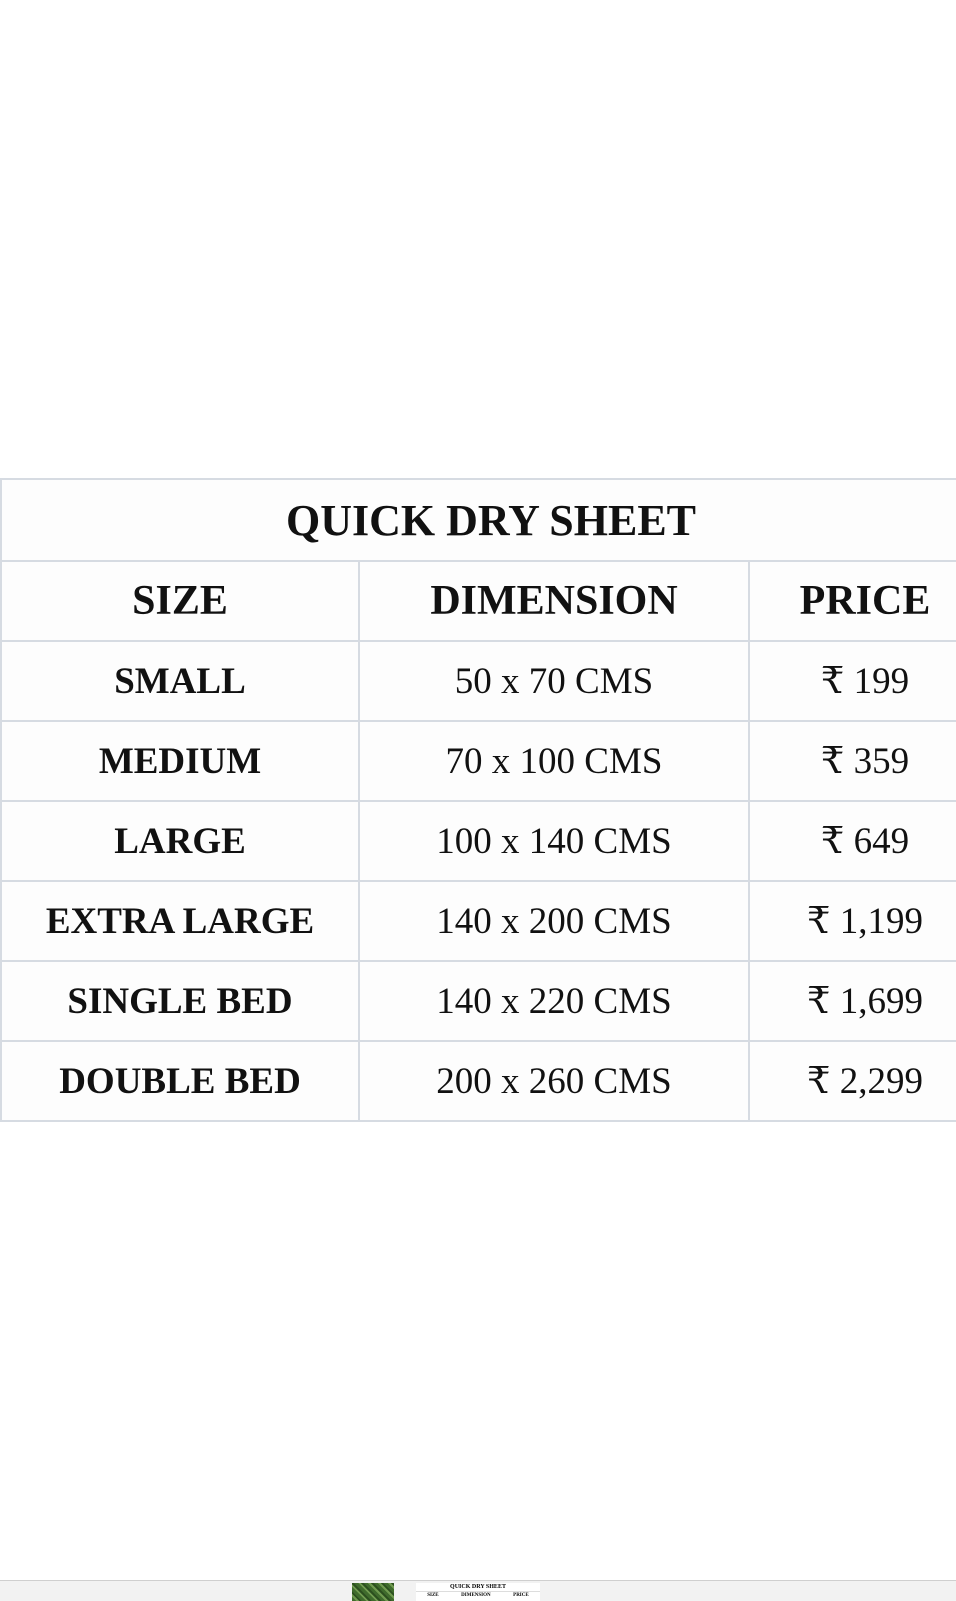 This screenshot has width=956, height=1601. I want to click on price-cell: ₹ 2,299, so click(851, 1081).